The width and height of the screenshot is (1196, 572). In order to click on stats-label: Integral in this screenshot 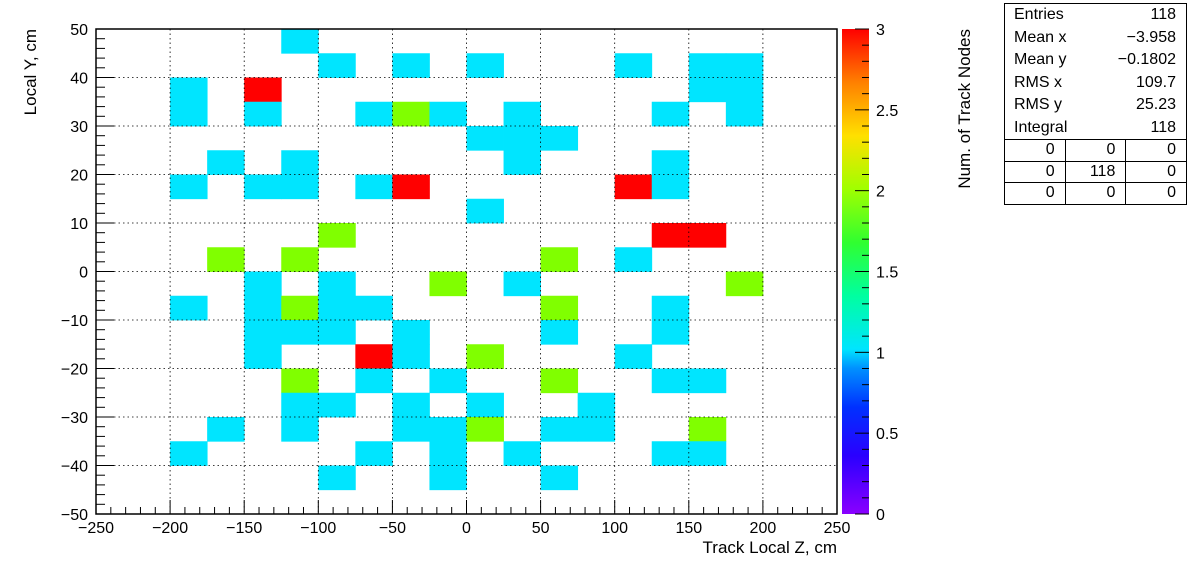, I will do `click(1041, 127)`.